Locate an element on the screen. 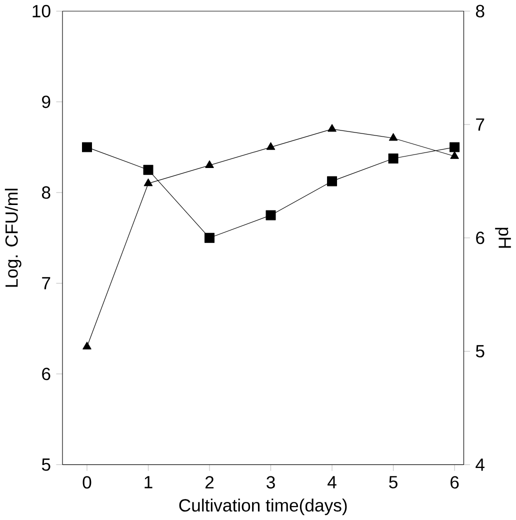  y-tick-label: 5 is located at coordinates (46, 464).